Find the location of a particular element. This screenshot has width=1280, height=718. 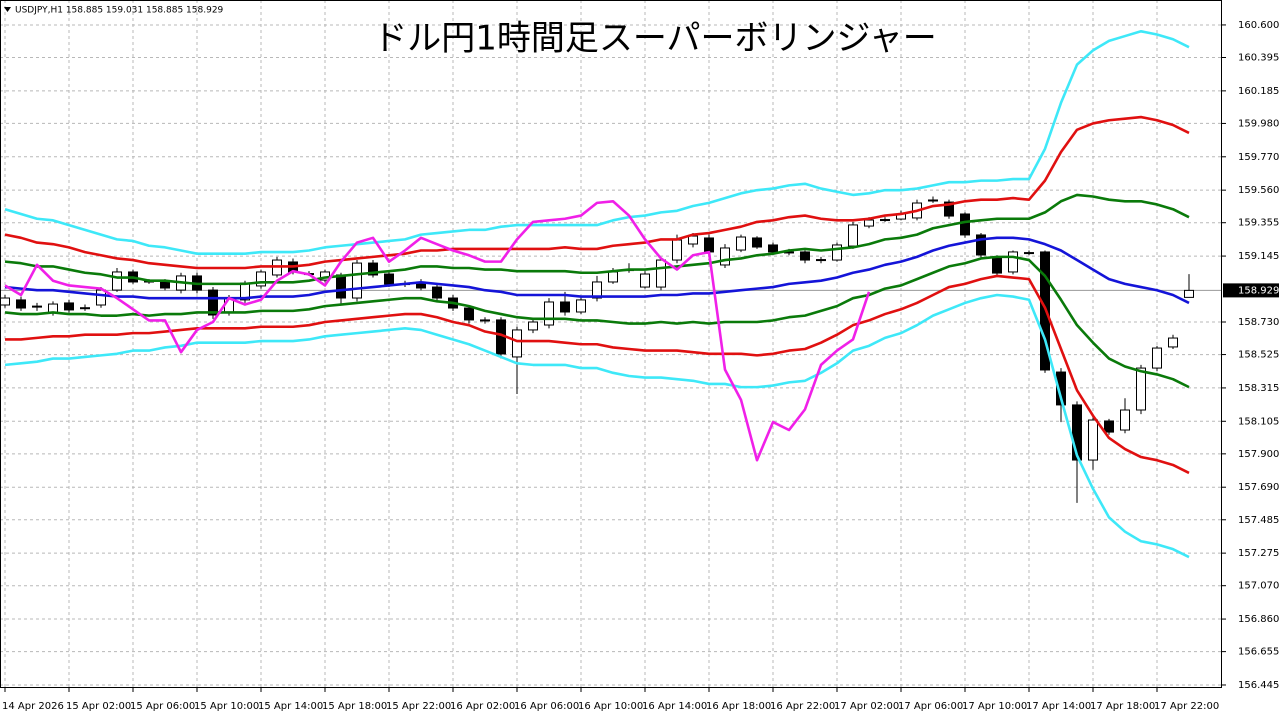

x-tick-label: 15 Apr 10:00 is located at coordinates (226, 706).